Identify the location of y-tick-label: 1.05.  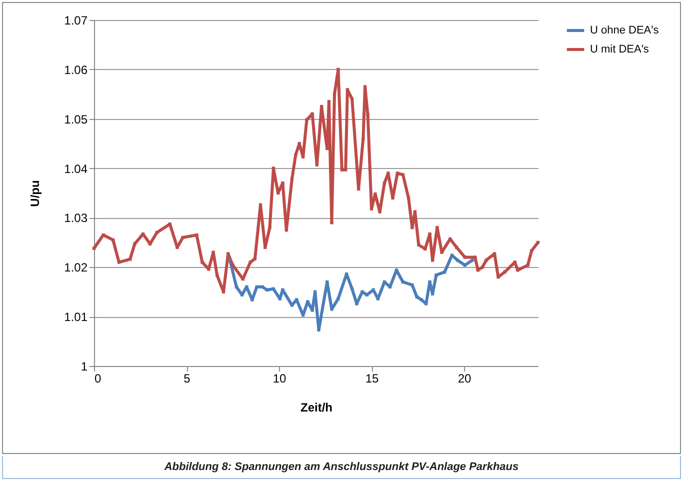
(76, 119).